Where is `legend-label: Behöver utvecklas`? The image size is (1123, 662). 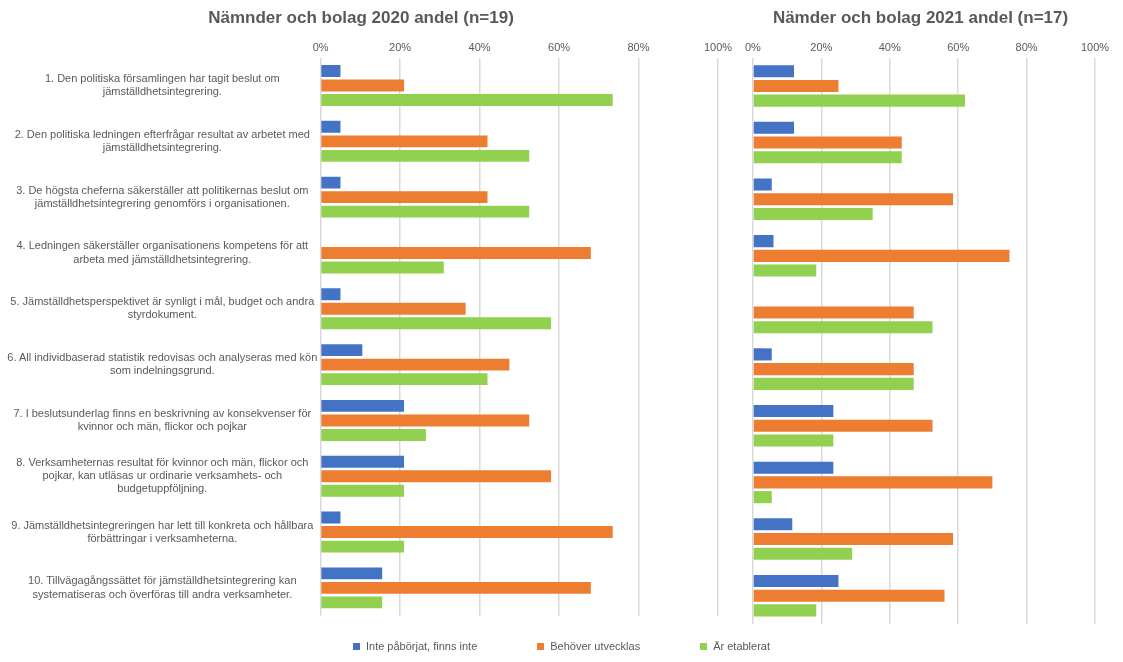
legend-label: Behöver utvecklas is located at coordinates (595, 646).